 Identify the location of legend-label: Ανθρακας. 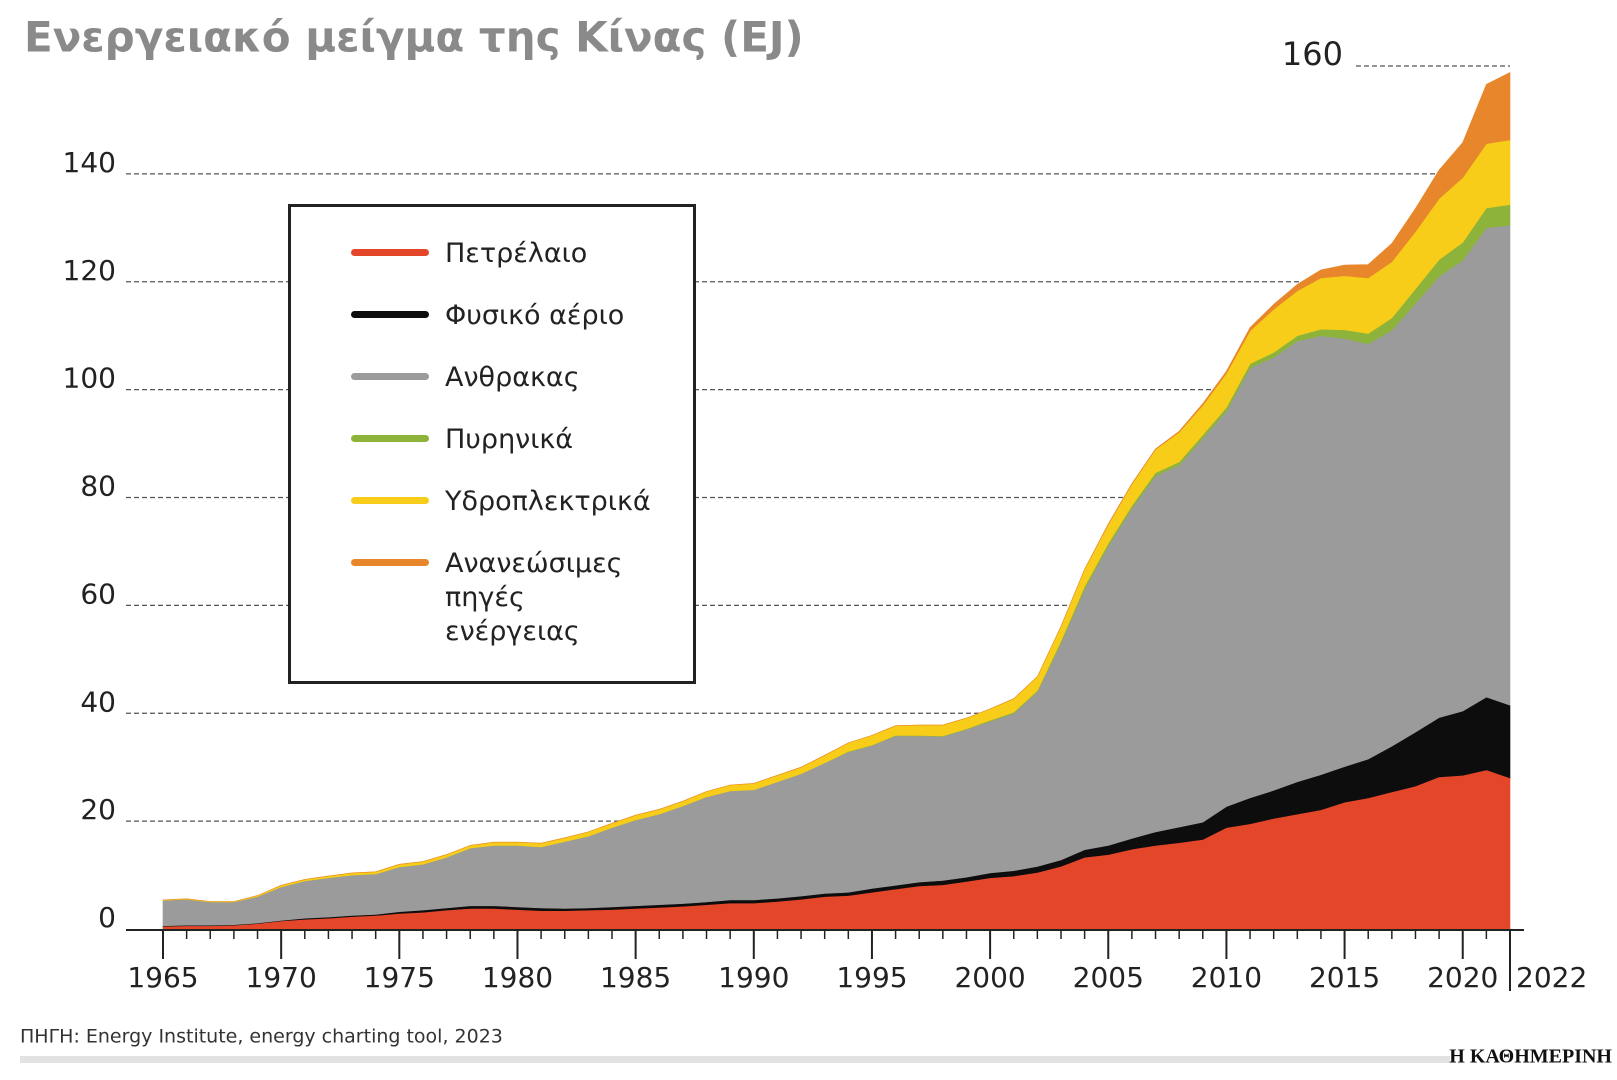
(512, 377).